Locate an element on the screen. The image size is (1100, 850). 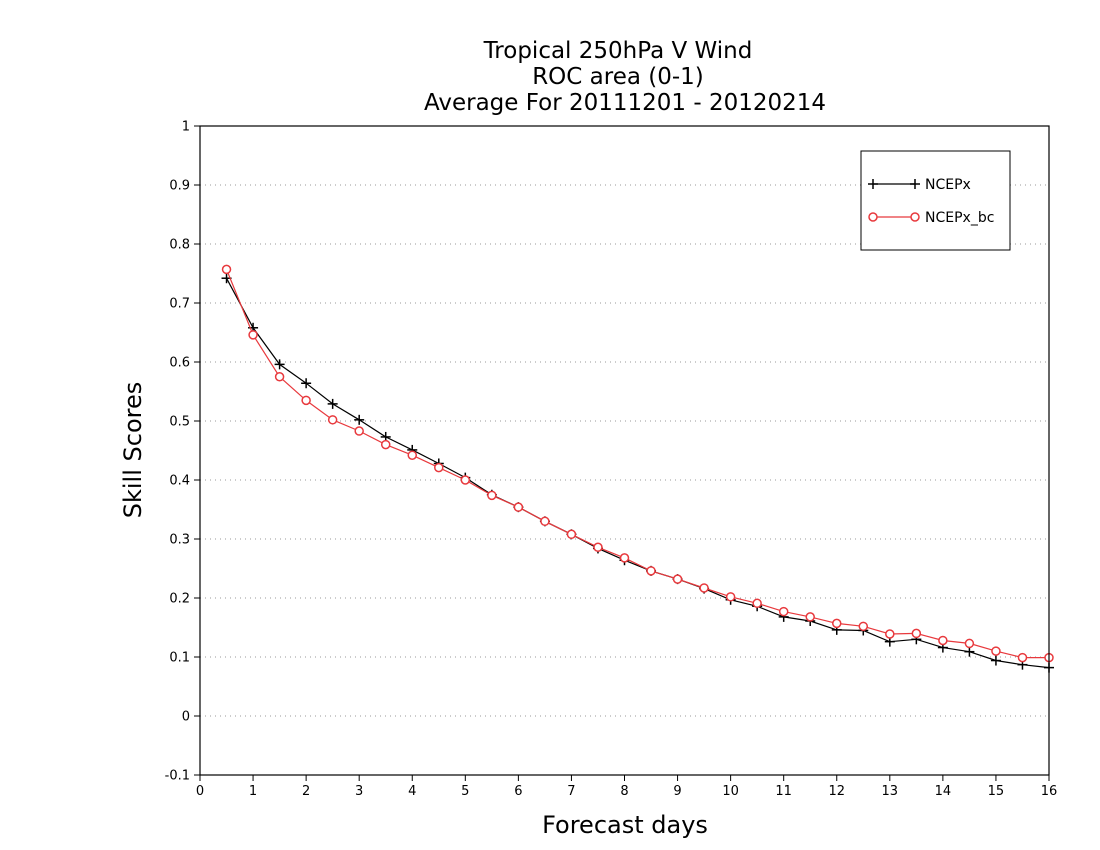
x-tick-label: 15 is located at coordinates (996, 791).